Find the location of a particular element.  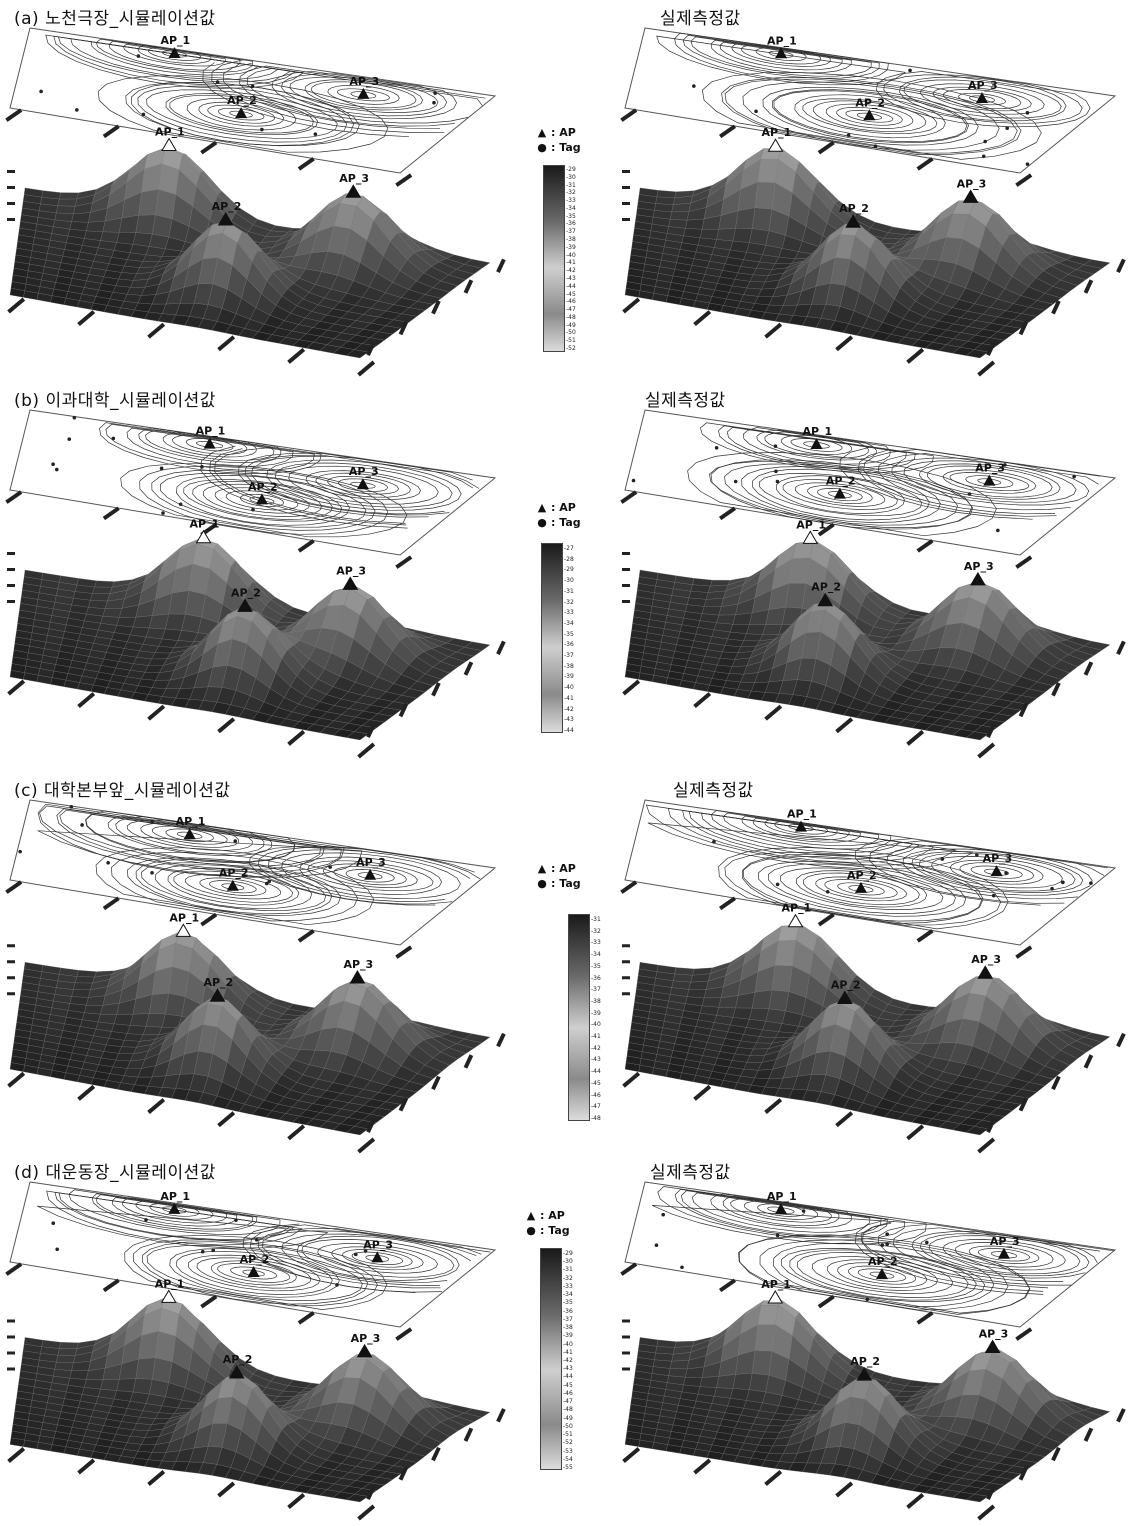

colorbar-tick: -47 is located at coordinates (571, 310).